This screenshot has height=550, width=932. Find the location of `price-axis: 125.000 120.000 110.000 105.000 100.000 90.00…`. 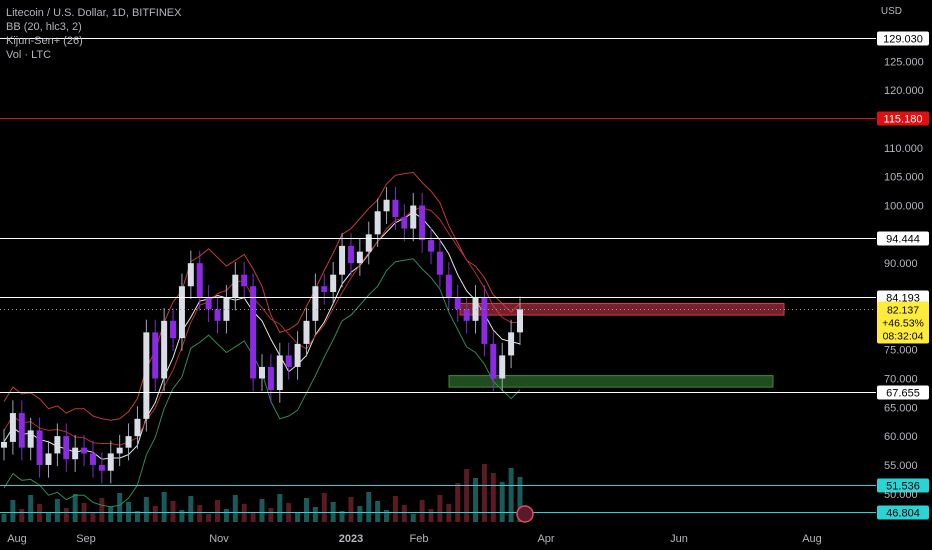

price-axis: 125.000 120.000 110.000 105.000 100.000 90.00… is located at coordinates (904, 278).